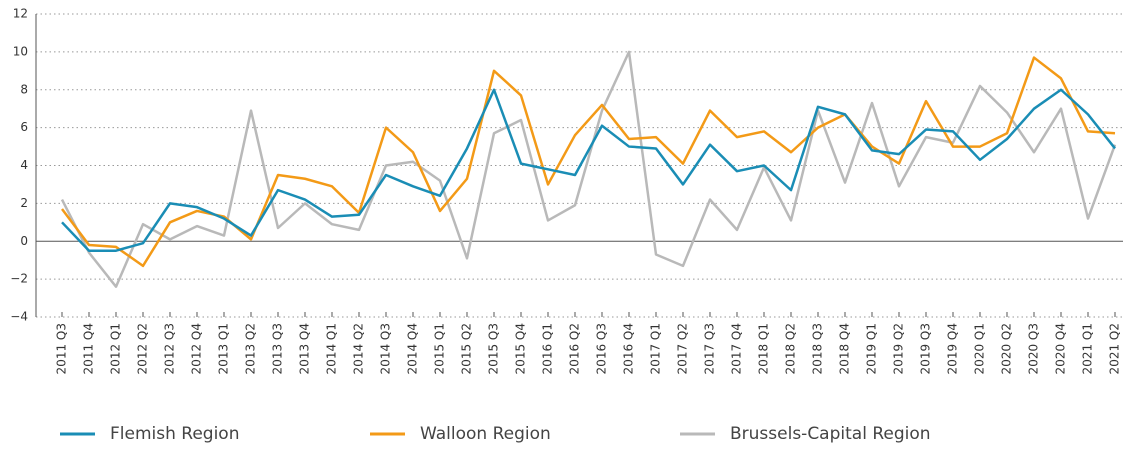 This screenshot has width=1124, height=451. What do you see at coordinates (710, 348) in the screenshot?
I see `x-tick-label: 2017 Q3` at bounding box center [710, 348].